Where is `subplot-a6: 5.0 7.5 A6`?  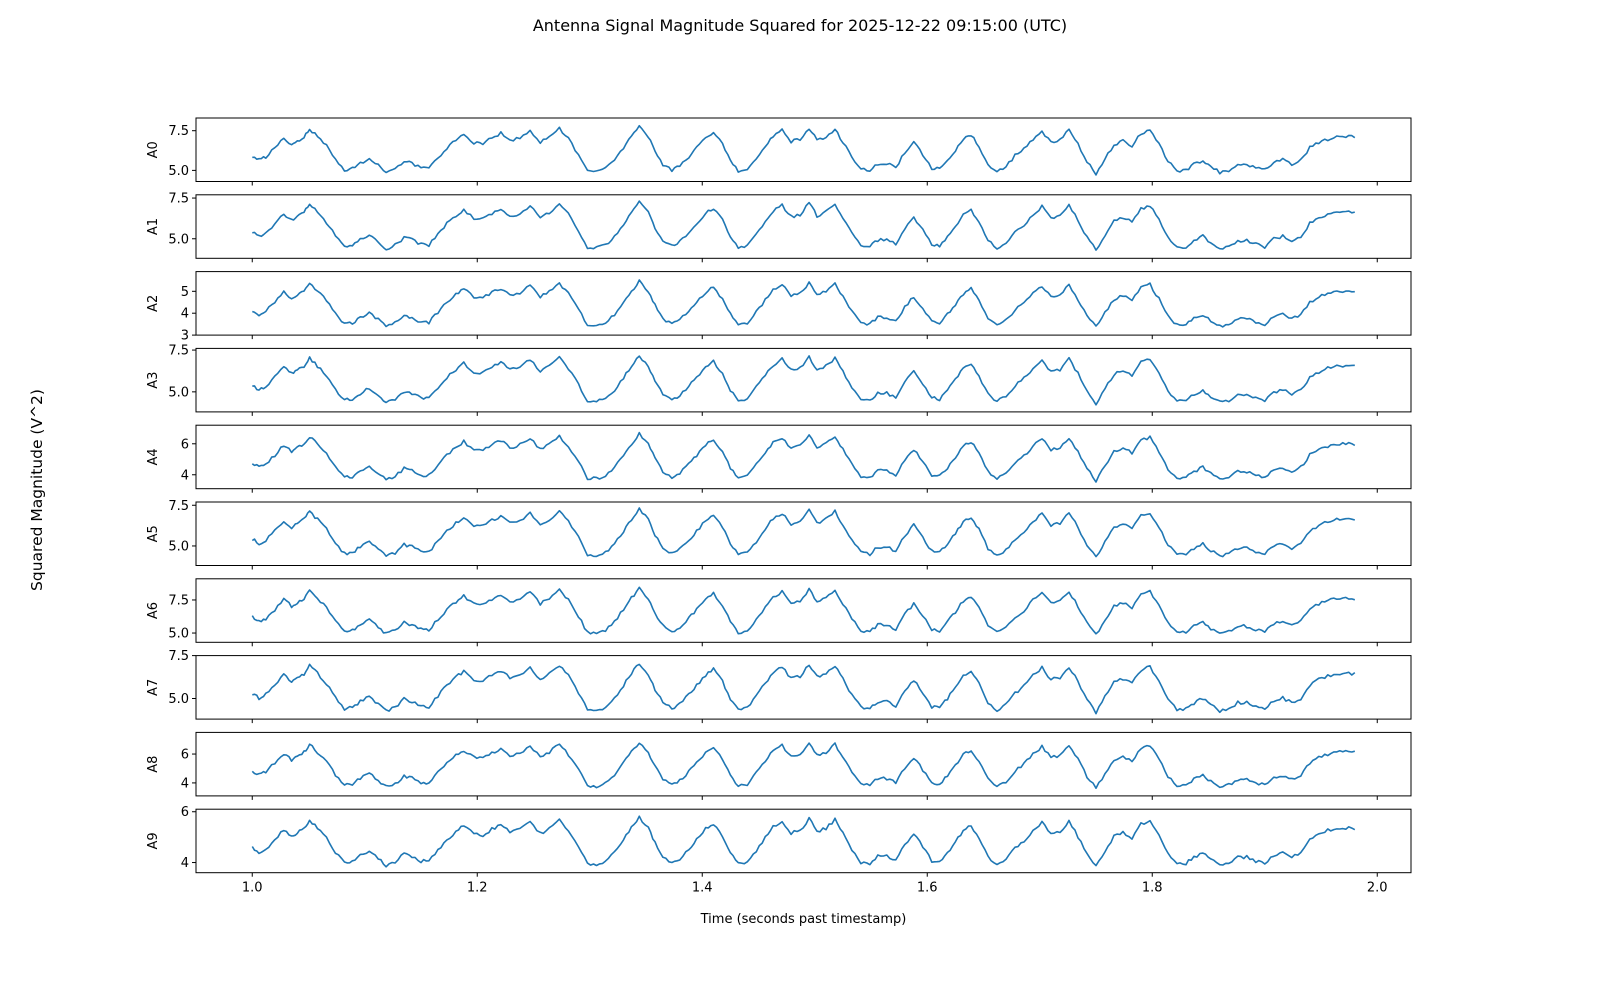
subplot-a6: 5.0 7.5 A6 is located at coordinates (779, 612).